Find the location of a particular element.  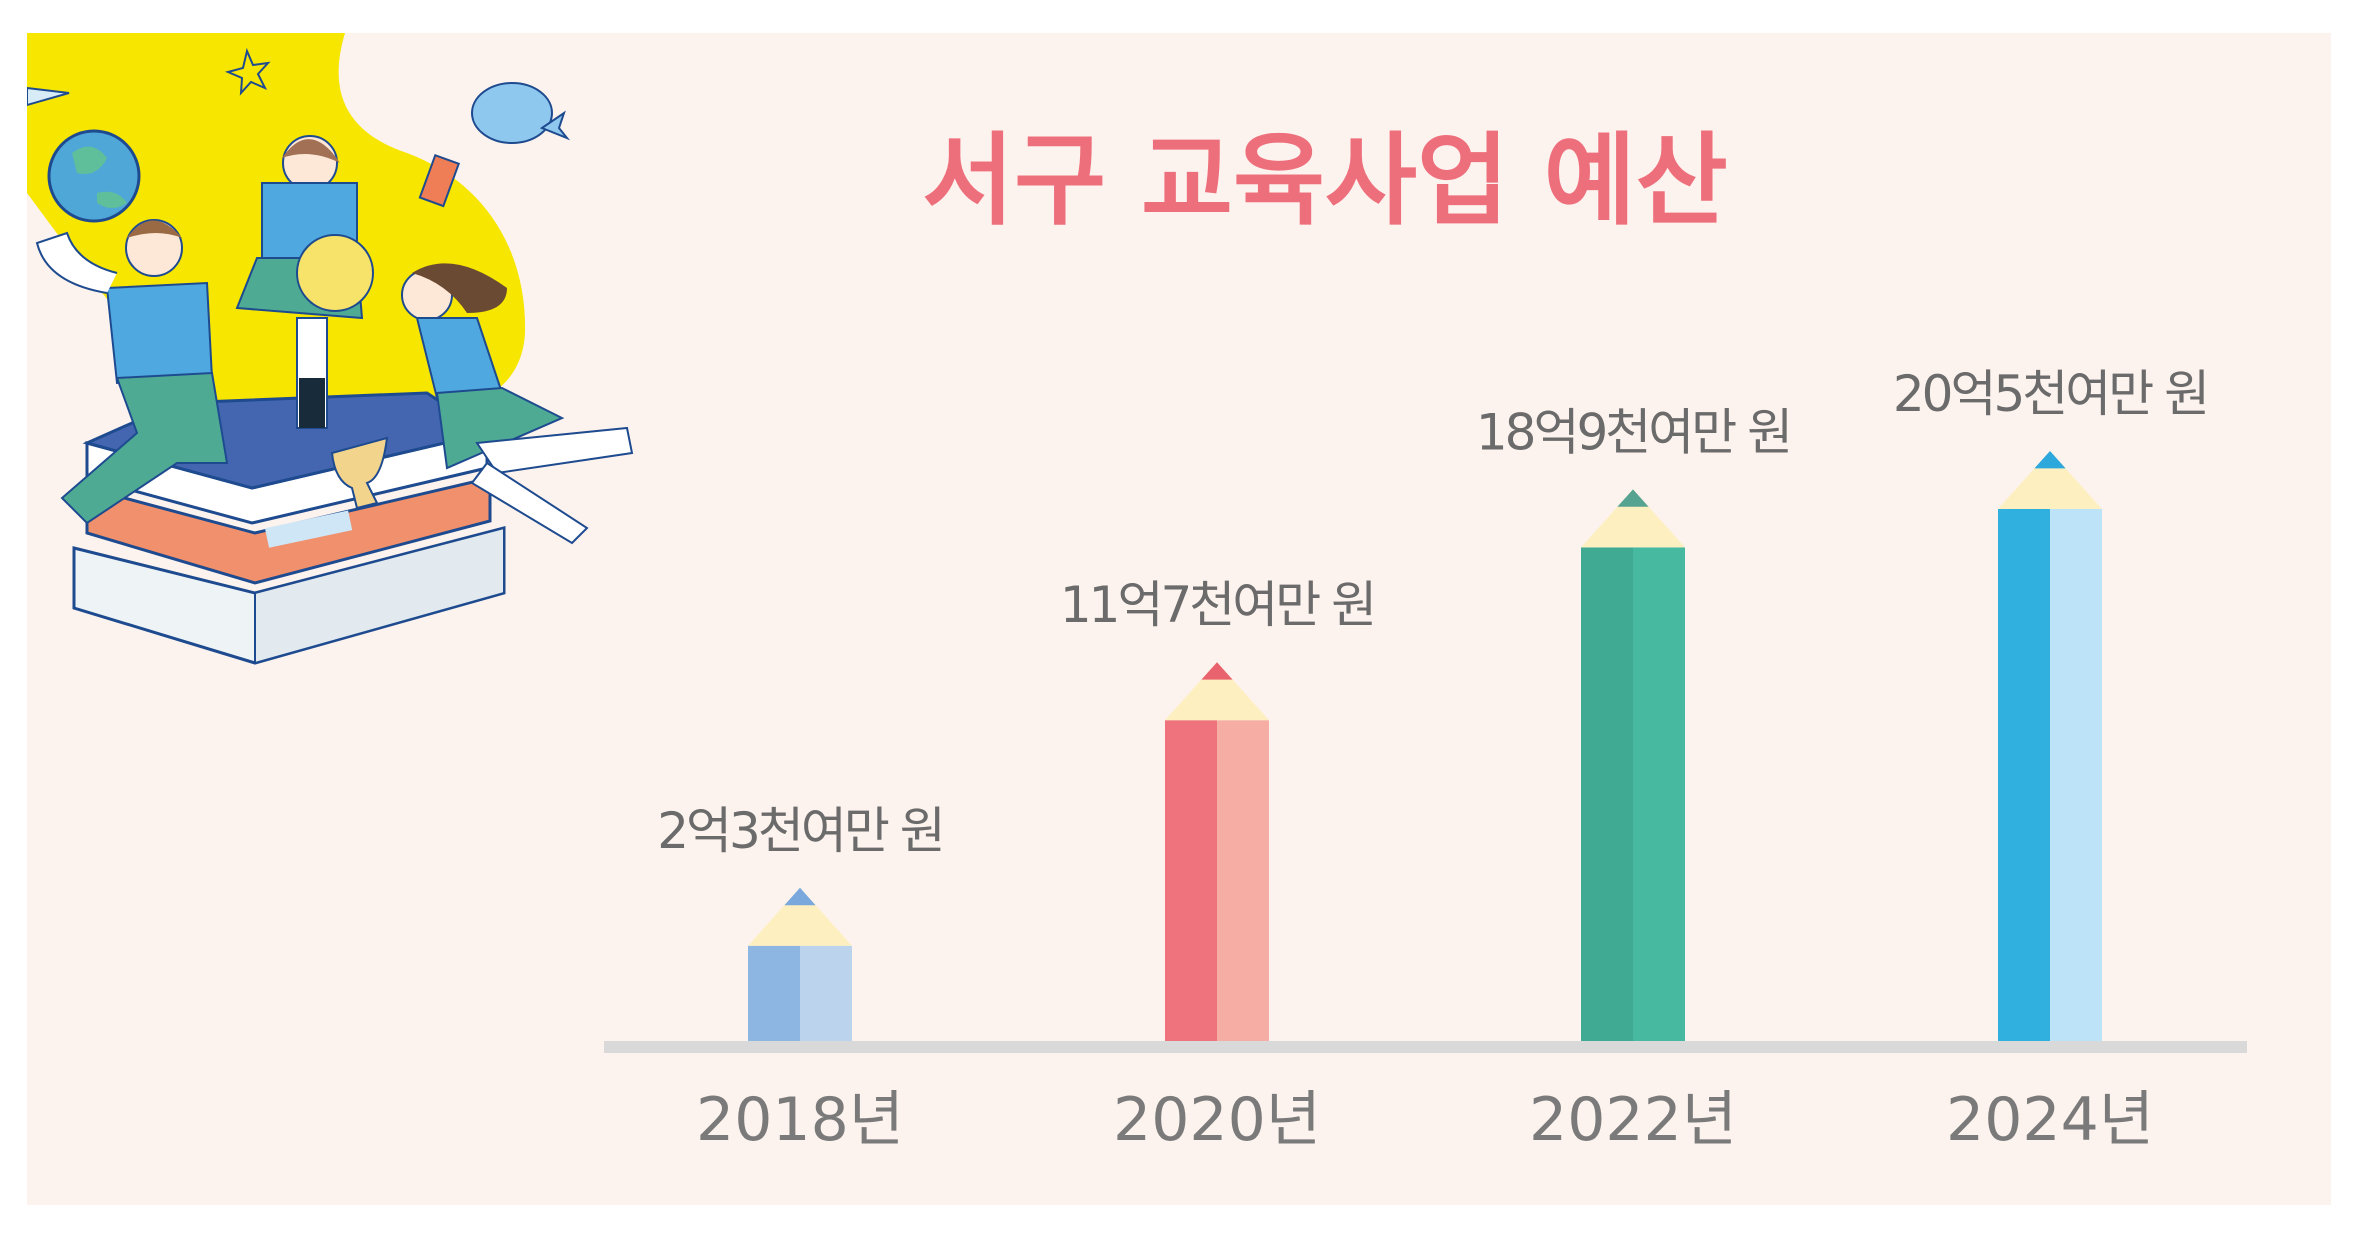

star-icon is located at coordinates (247, 71).